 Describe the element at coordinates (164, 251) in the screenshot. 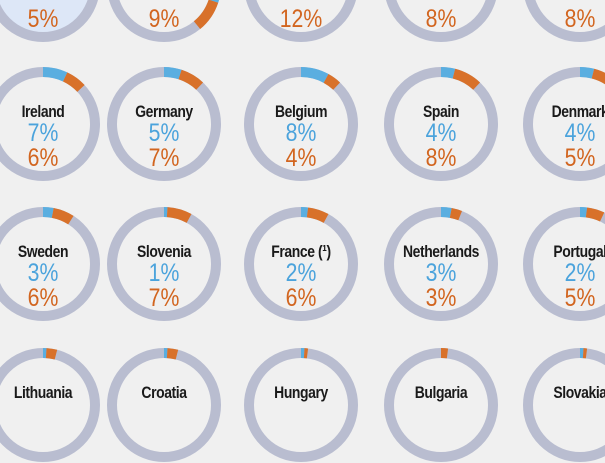

I see `country-name: Slovenia` at that location.